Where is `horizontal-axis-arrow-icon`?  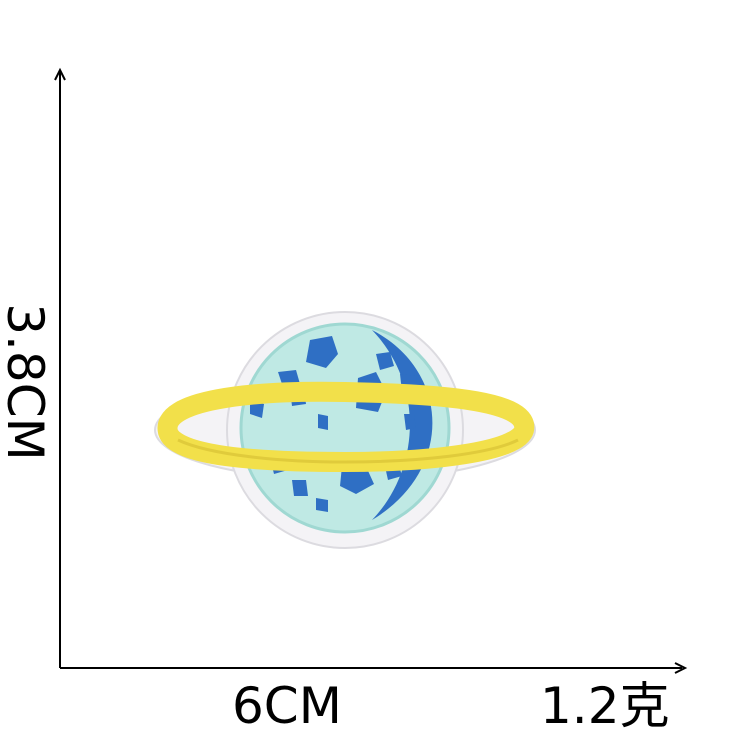 horizontal-axis-arrow-icon is located at coordinates (681, 668).